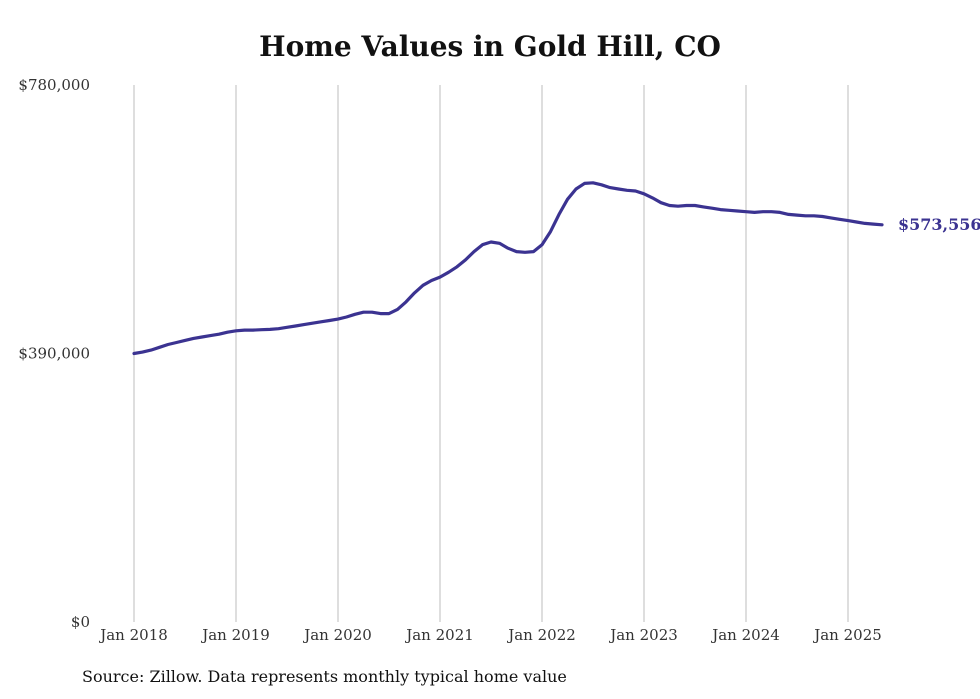 The image size is (980, 699). Describe the element at coordinates (939, 224) in the screenshot. I see `series-end-label: $573,556` at that location.